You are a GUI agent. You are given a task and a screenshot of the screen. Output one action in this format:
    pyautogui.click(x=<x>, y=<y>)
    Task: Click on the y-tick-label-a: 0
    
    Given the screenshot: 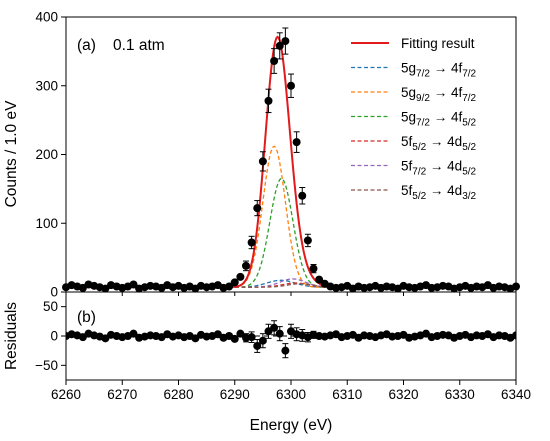 What is the action you would take?
    pyautogui.click(x=54, y=292)
    